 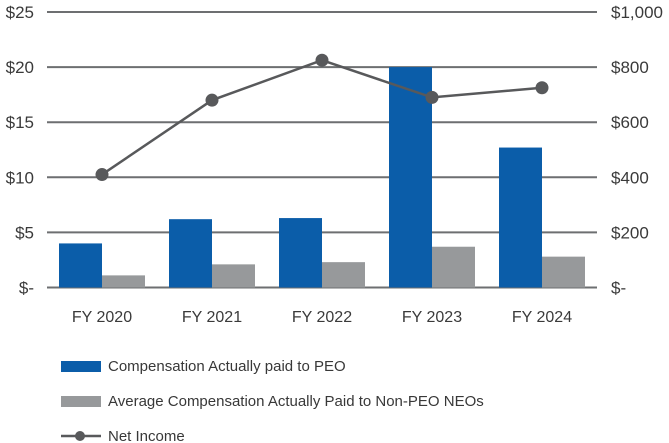 I want to click on y-axis-tick-right: $800, so click(x=630, y=67).